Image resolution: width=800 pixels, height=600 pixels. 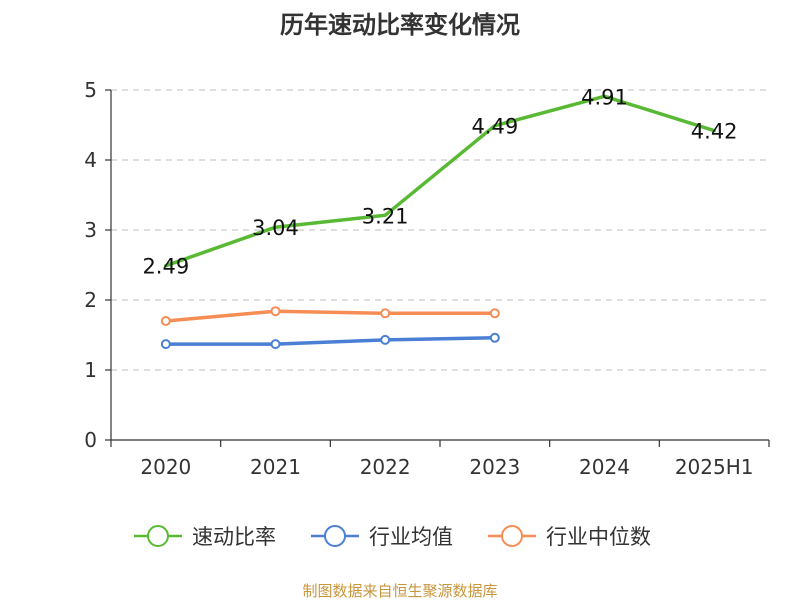 I want to click on data-label: 4.49, so click(x=494, y=127).